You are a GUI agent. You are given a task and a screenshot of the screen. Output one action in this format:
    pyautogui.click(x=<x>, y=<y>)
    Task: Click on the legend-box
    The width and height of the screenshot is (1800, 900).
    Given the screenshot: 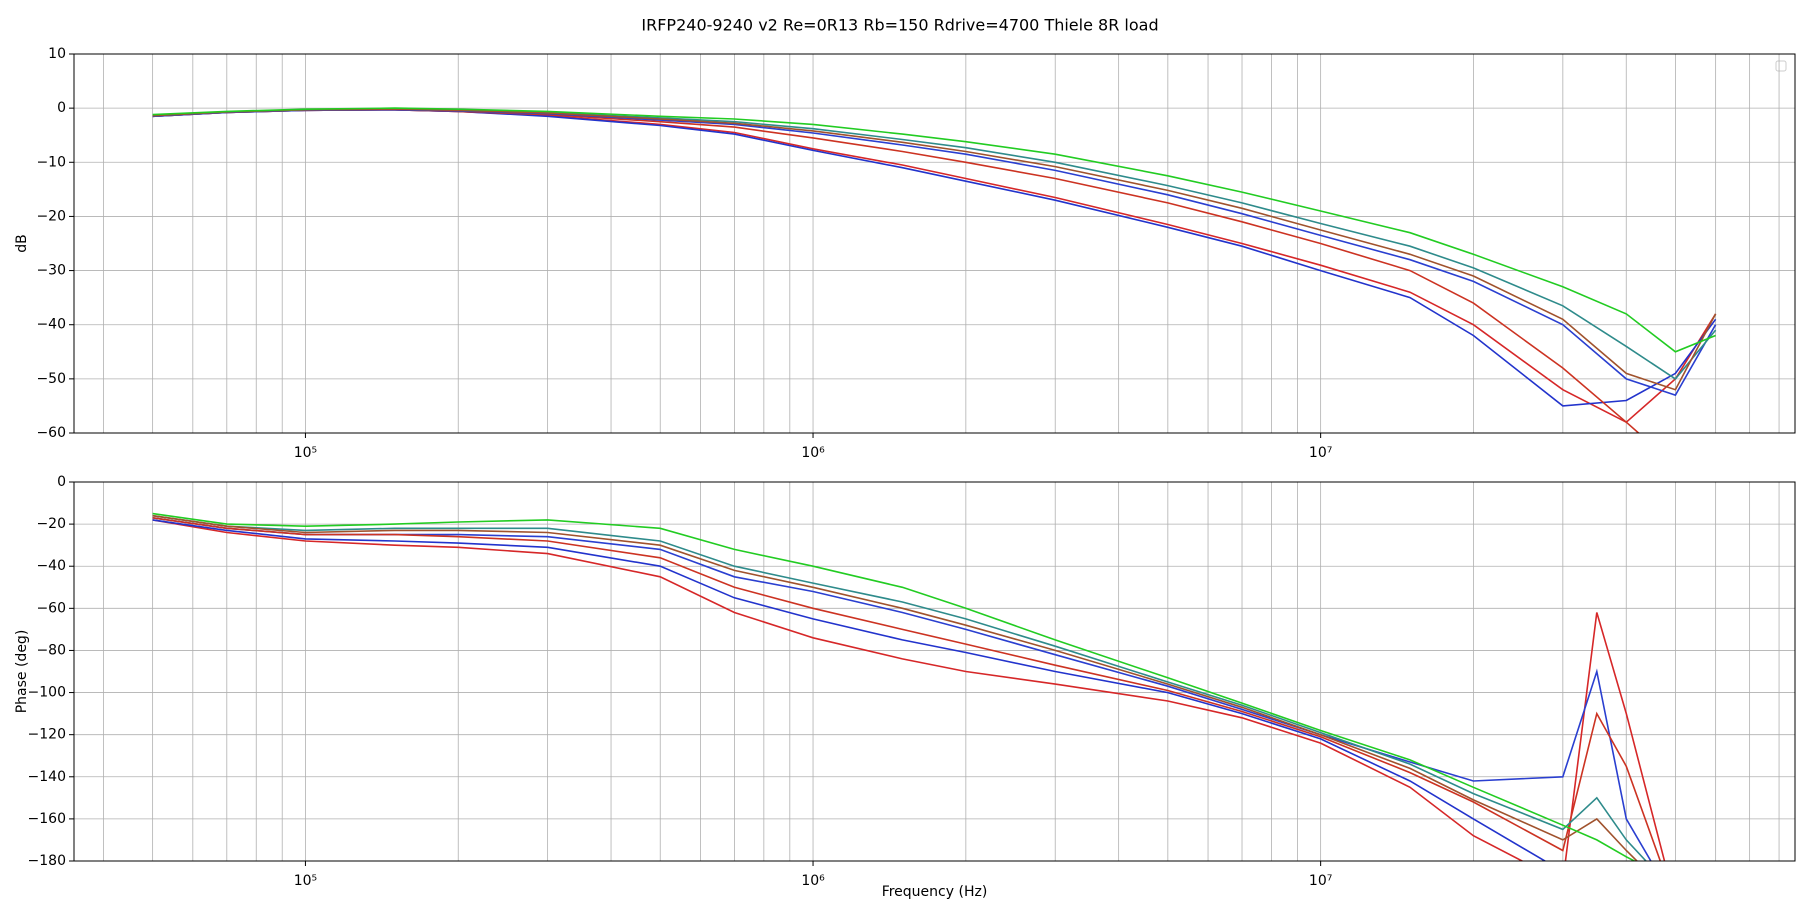 What is the action you would take?
    pyautogui.click(x=1781, y=66)
    